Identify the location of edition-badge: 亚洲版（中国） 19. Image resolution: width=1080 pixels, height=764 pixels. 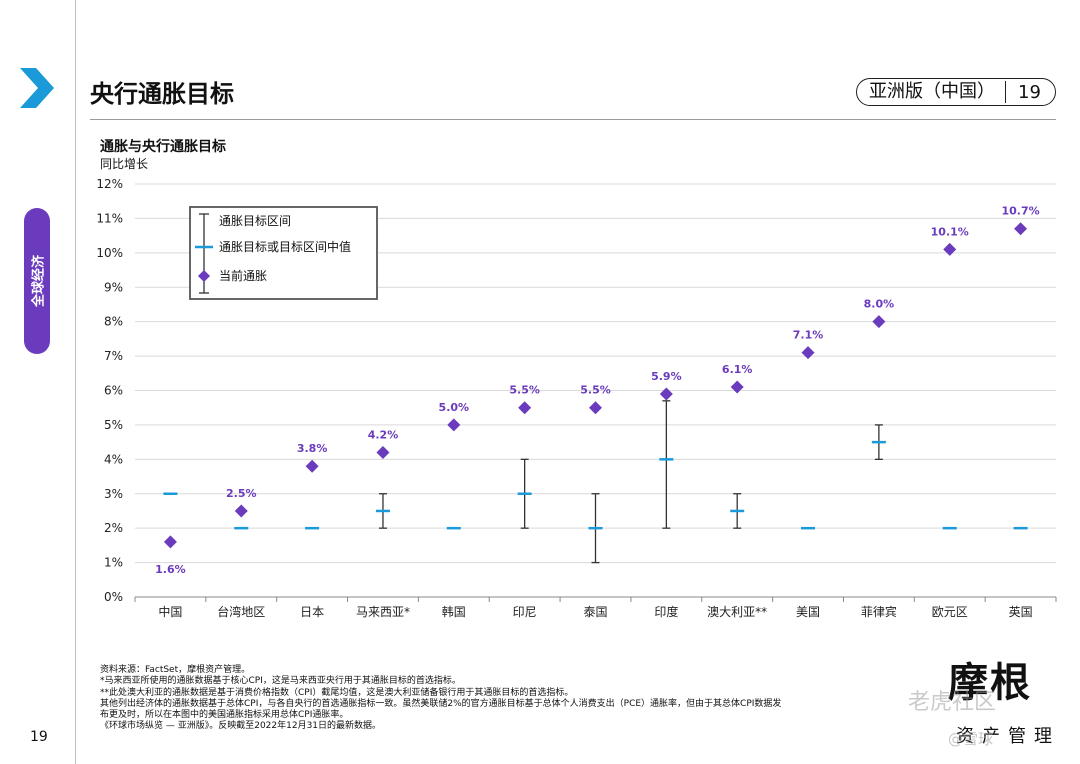
(956, 92).